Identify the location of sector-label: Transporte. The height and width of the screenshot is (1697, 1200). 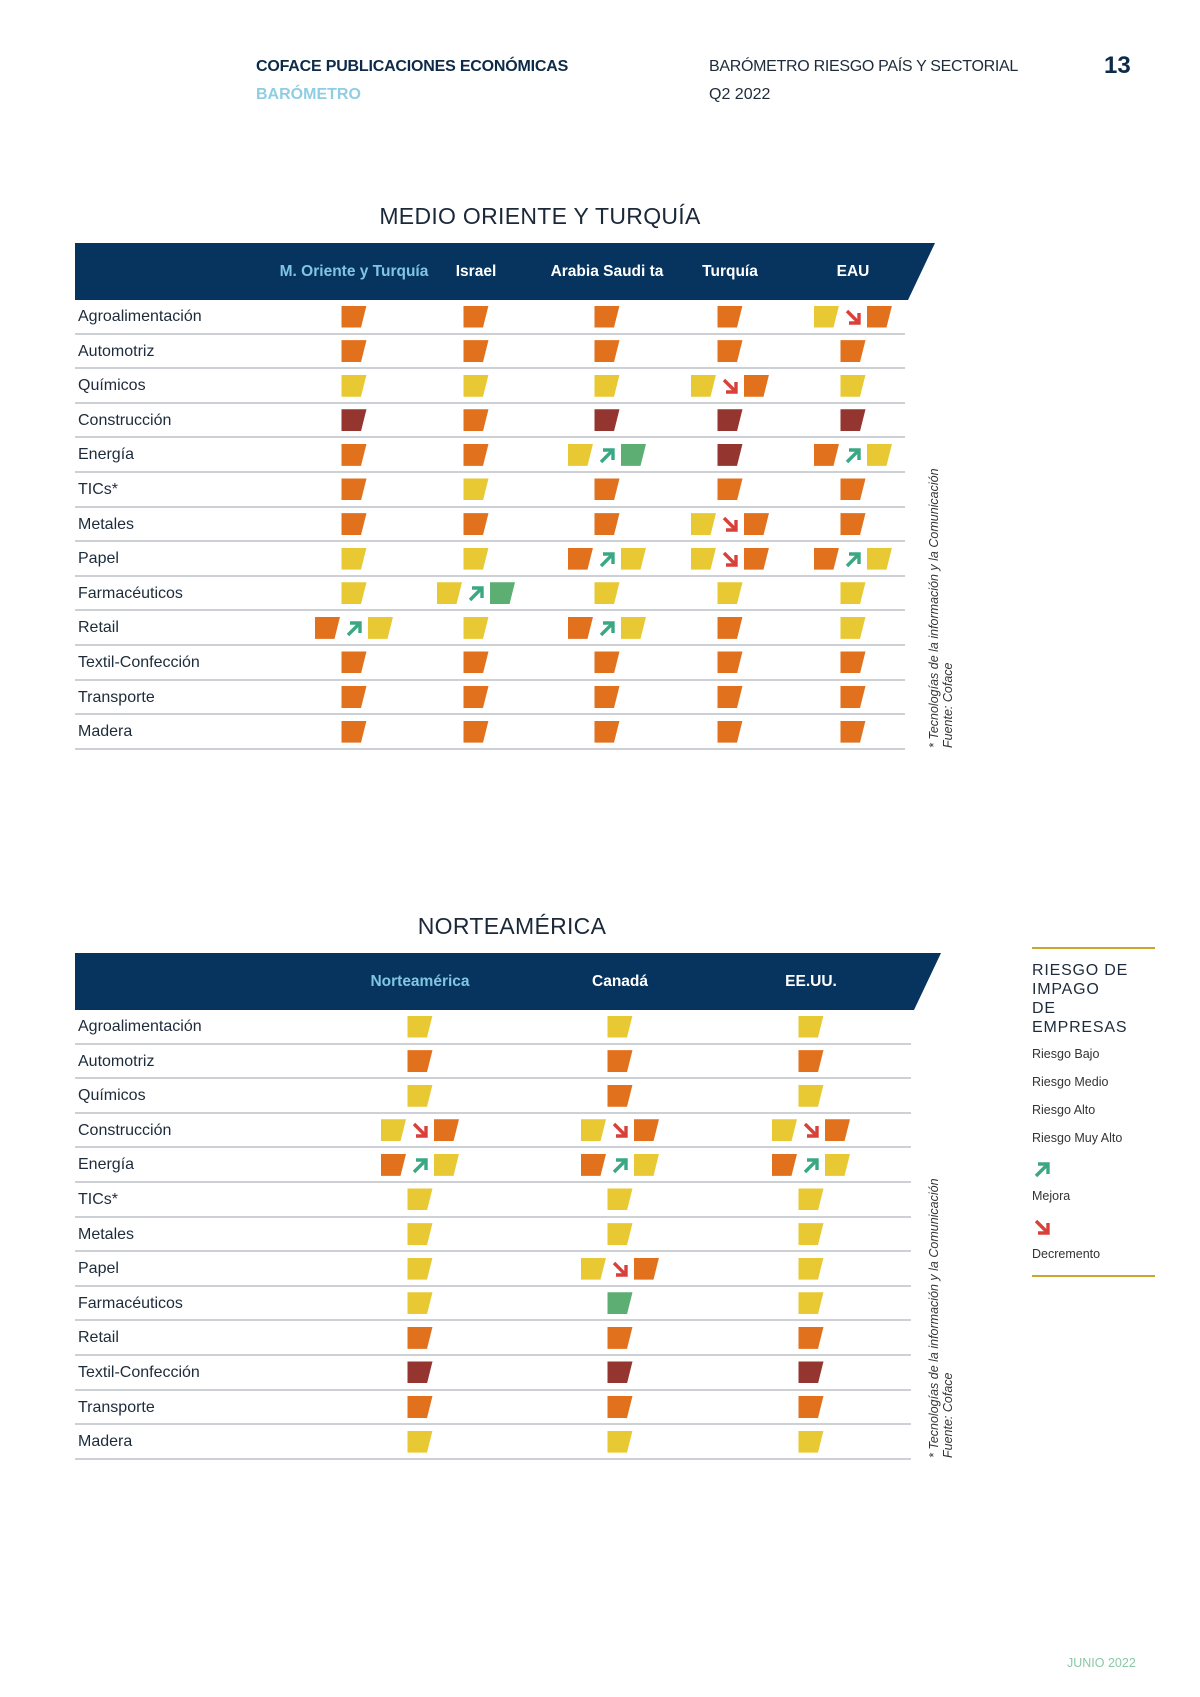
(116, 1407).